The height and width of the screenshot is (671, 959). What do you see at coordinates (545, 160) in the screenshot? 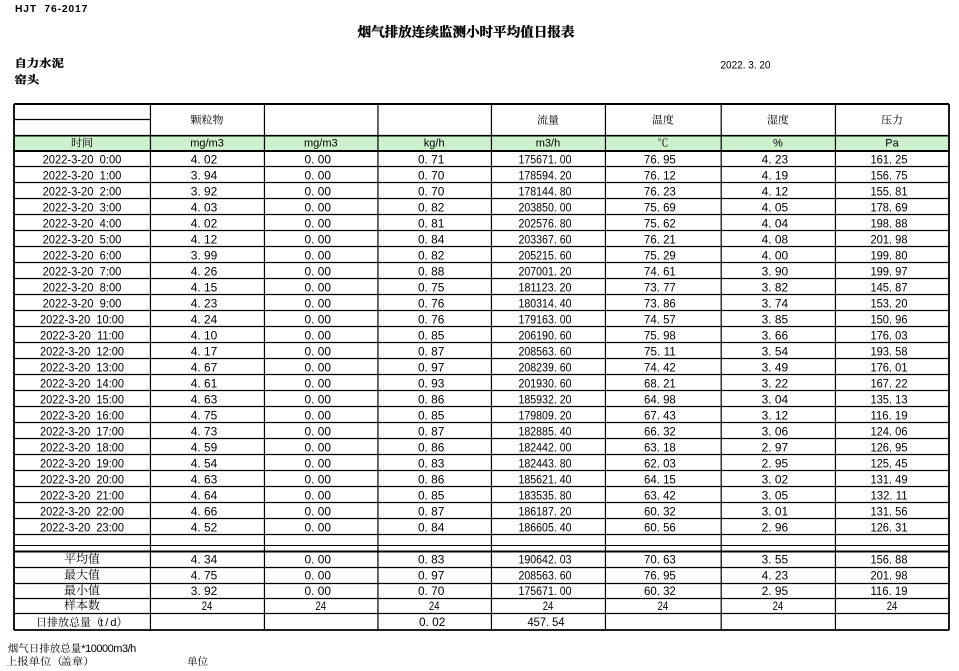
I see `svg-text: 175671. 00` at bounding box center [545, 160].